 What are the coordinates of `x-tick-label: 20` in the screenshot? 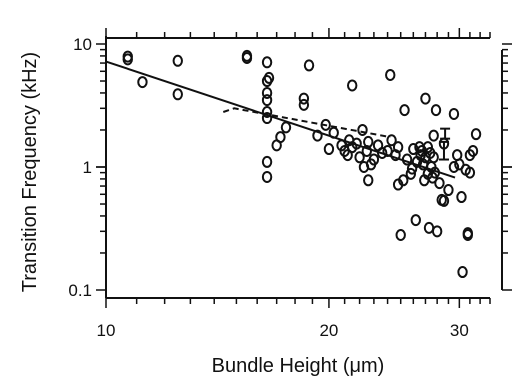 It's located at (328, 330).